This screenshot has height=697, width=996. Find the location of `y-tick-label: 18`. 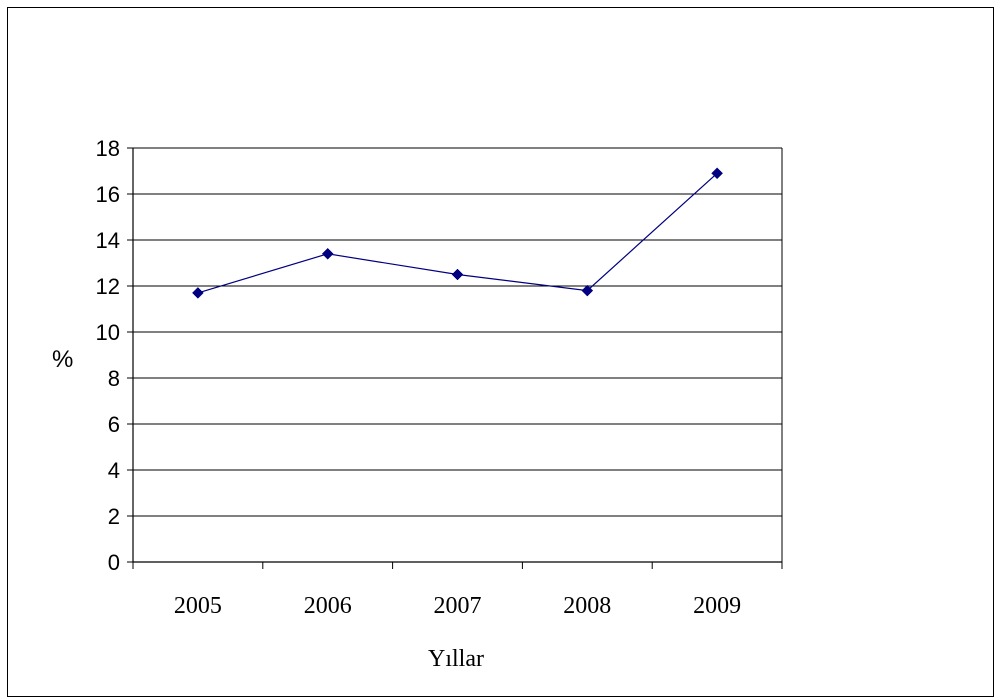

y-tick-label: 18 is located at coordinates (108, 148).